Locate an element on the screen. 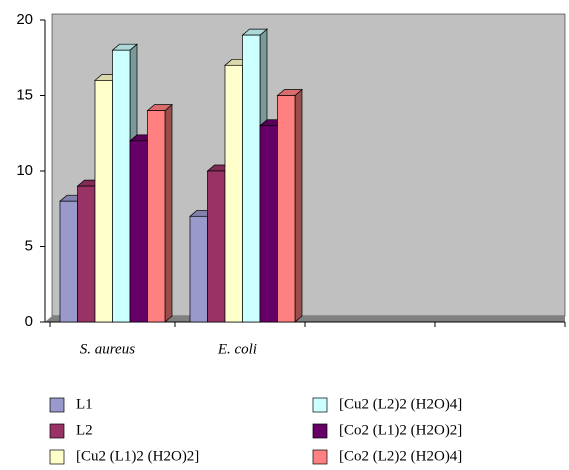 Image resolution: width=569 pixels, height=470 pixels. legend-label: L1 is located at coordinates (84, 404).